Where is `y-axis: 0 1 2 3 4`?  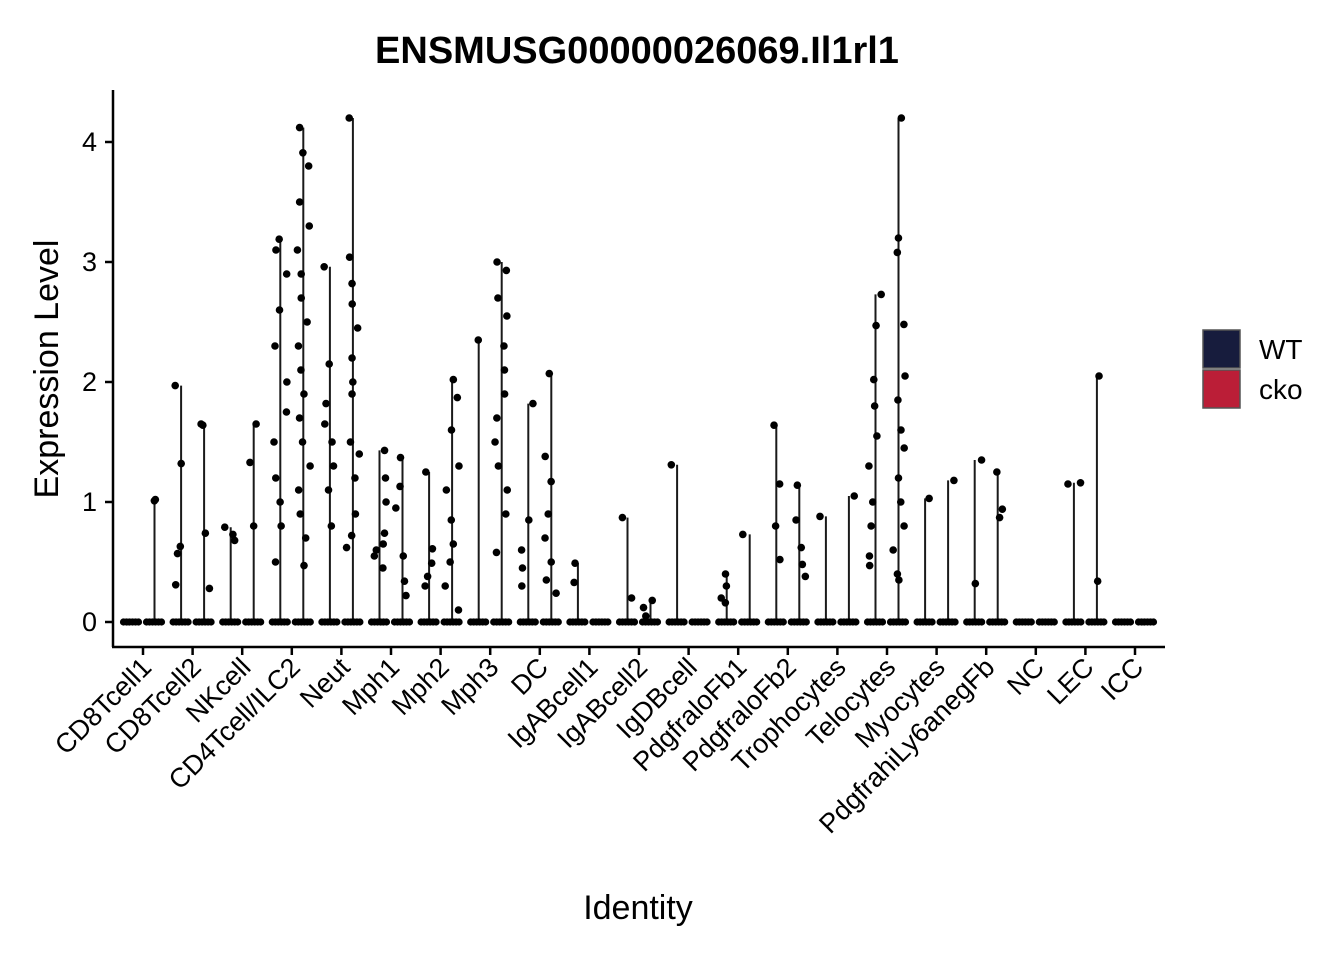 y-axis: 0 1 2 3 4 is located at coordinates (97, 382).